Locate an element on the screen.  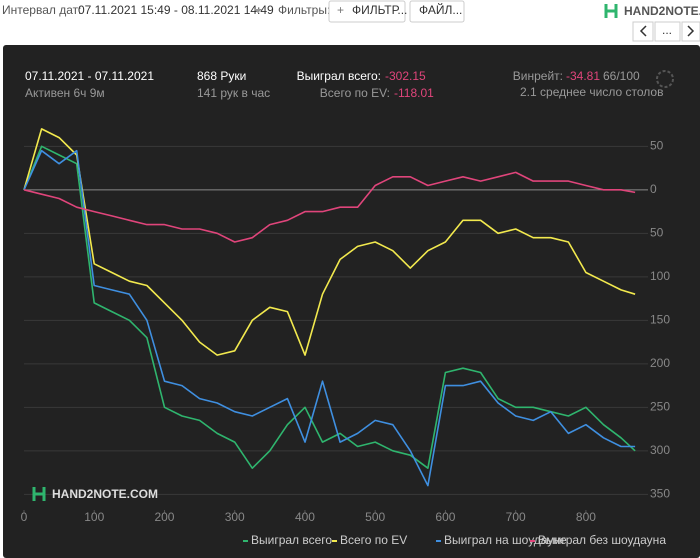
logo: HAND2NOTE.COM is located at coordinates (662, 11).